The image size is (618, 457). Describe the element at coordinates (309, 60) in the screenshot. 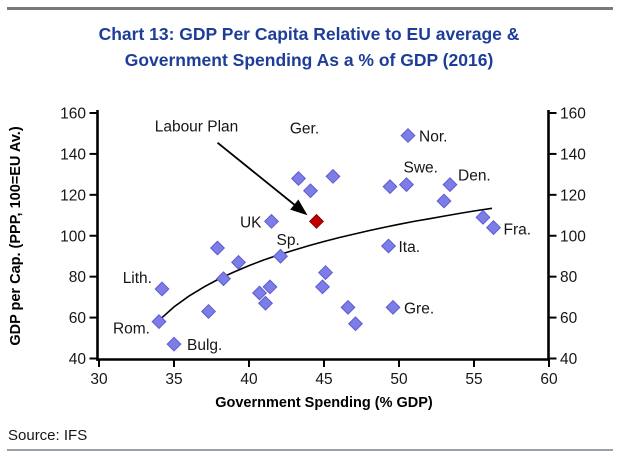

I see `chart-title-line-2: Government Spending As a % of GDP (2016)` at that location.